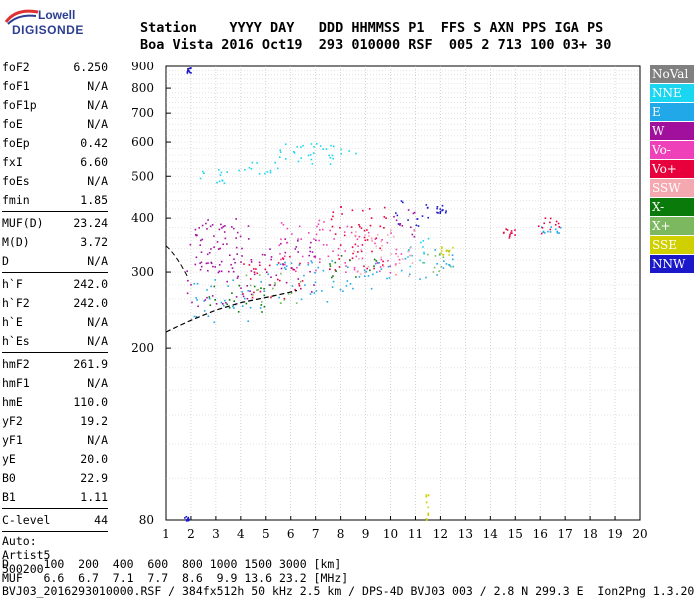  I want to click on logo-swoosh-icon, so click(21, 17).